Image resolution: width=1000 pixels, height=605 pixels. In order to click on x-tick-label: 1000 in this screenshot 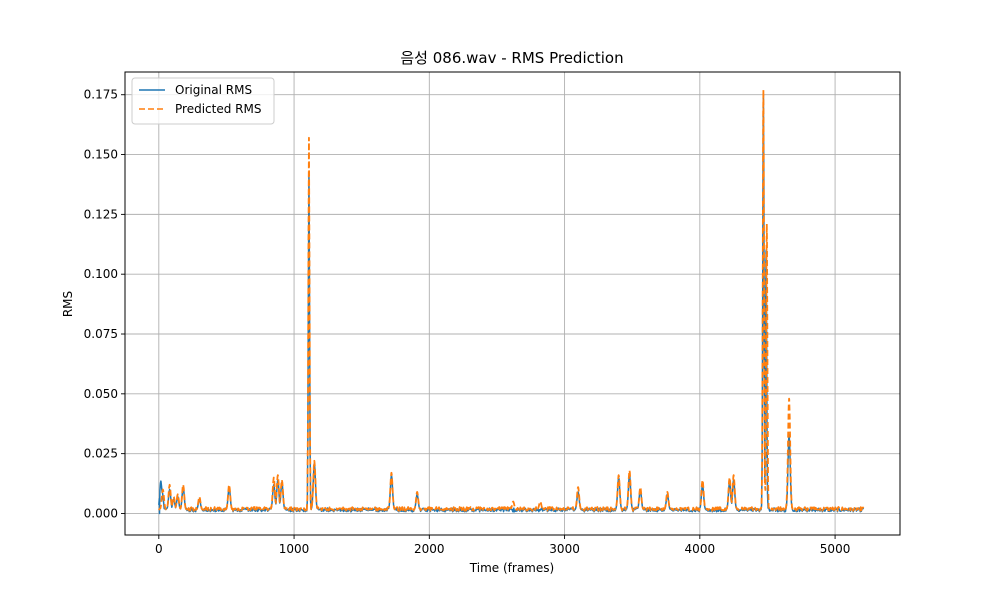, I will do `click(294, 549)`.